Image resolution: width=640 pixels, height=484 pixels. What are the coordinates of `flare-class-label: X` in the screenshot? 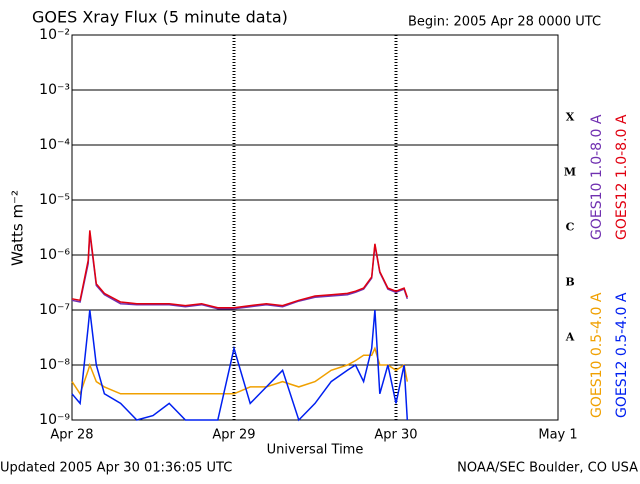 It's located at (570, 117).